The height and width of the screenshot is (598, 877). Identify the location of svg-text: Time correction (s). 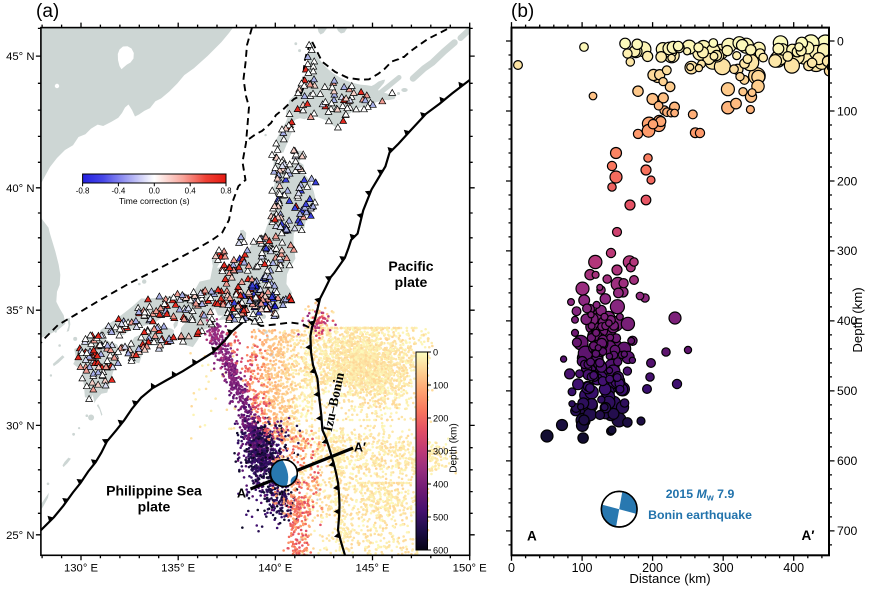
(154, 201).